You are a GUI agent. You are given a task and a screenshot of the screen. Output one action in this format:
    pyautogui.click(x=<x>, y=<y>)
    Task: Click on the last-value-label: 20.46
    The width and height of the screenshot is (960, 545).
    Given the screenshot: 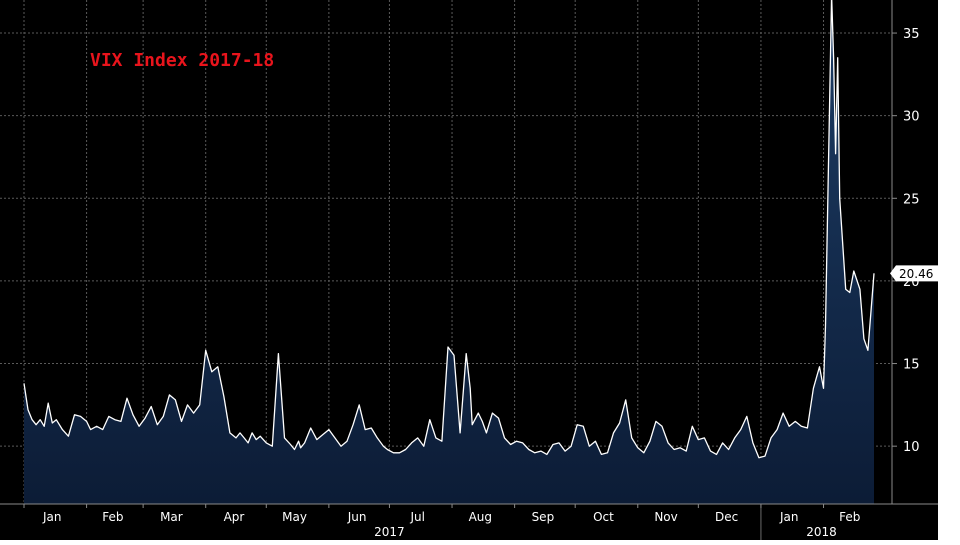 What is the action you would take?
    pyautogui.click(x=916, y=274)
    